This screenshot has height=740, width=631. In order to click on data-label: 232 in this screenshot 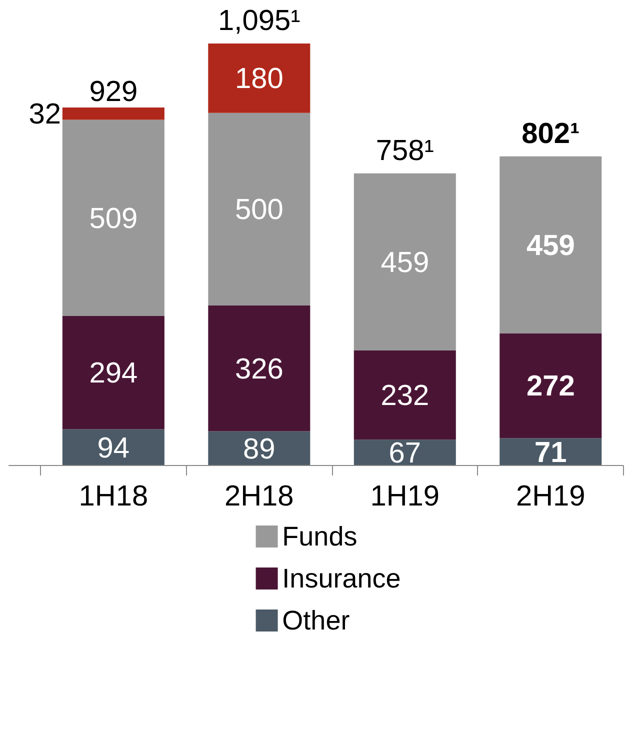, I will do `click(405, 396)`.